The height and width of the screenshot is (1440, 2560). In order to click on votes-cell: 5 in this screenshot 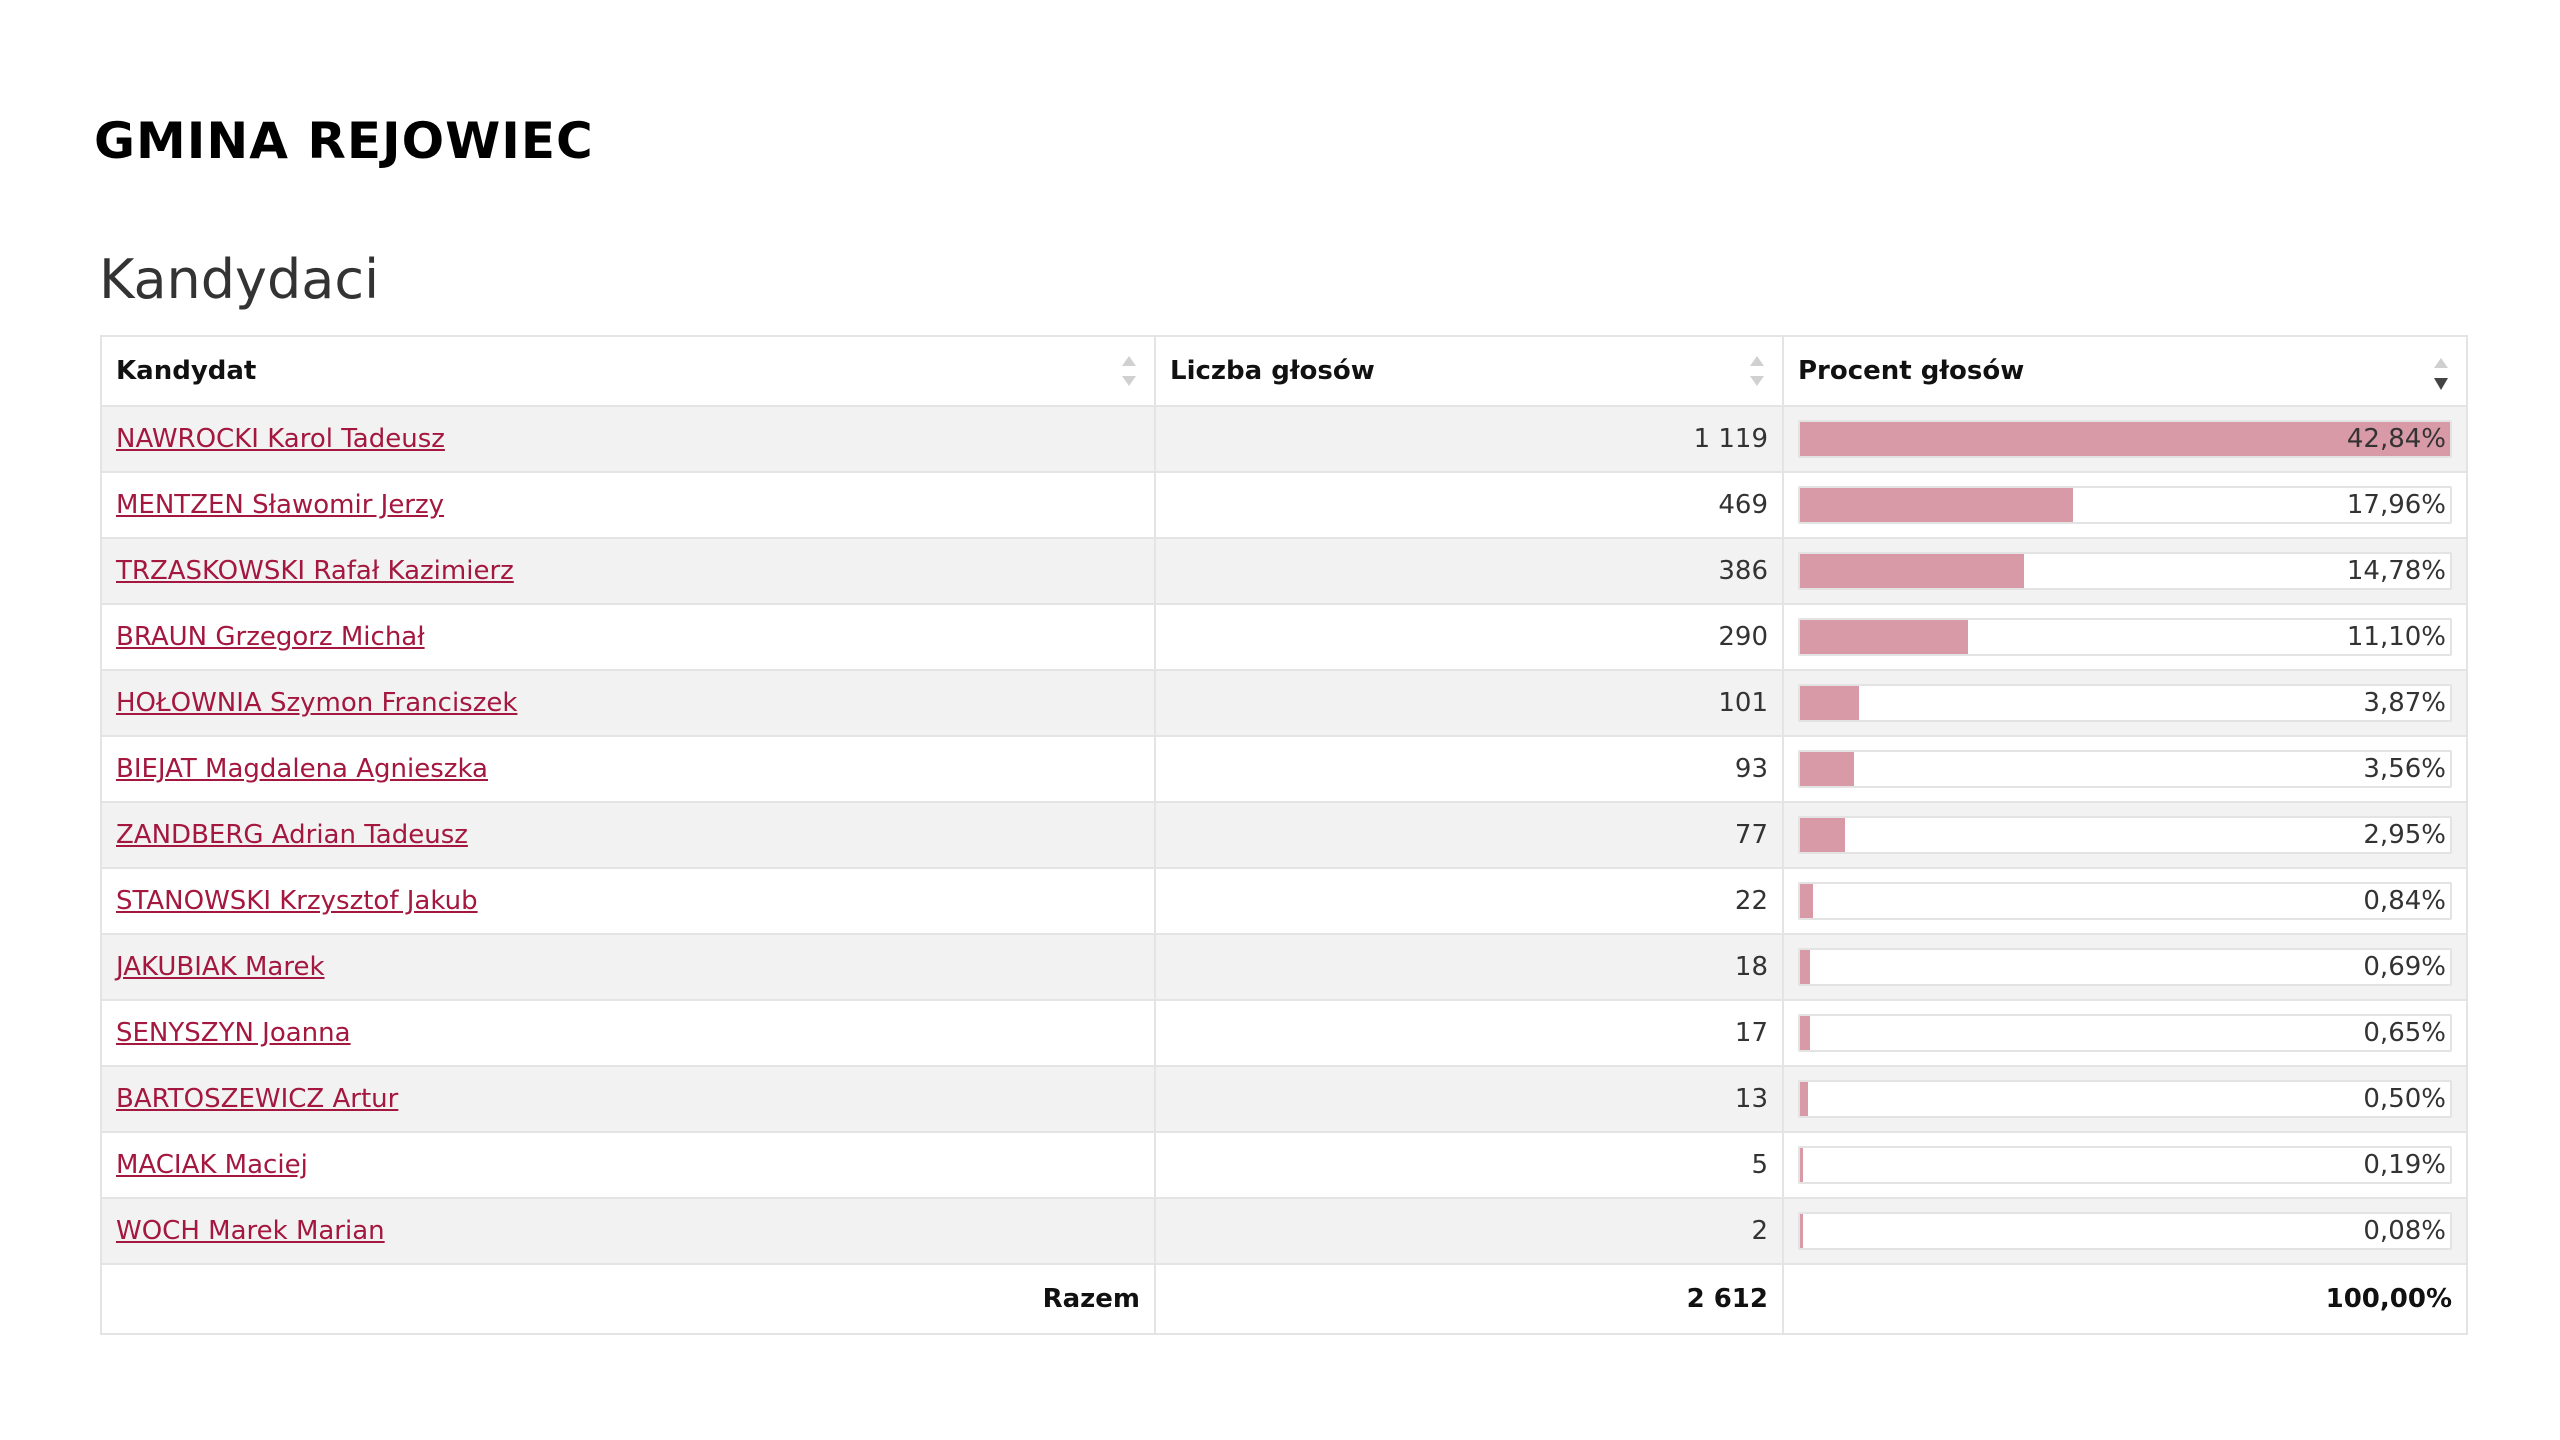, I will do `click(1469, 1165)`.